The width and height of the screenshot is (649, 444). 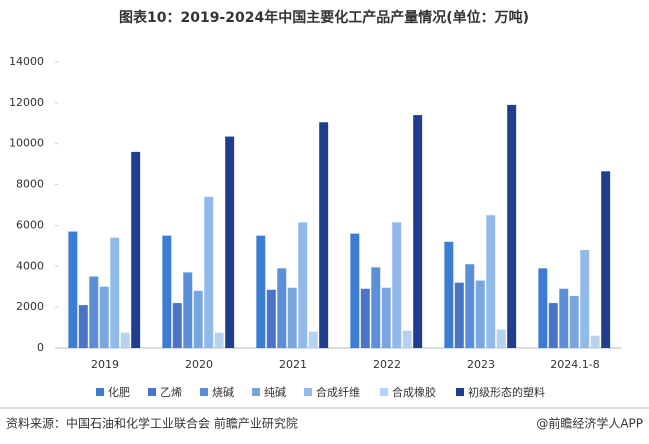 What do you see at coordinates (119, 392) in the screenshot?
I see `legend-label: 化肥` at bounding box center [119, 392].